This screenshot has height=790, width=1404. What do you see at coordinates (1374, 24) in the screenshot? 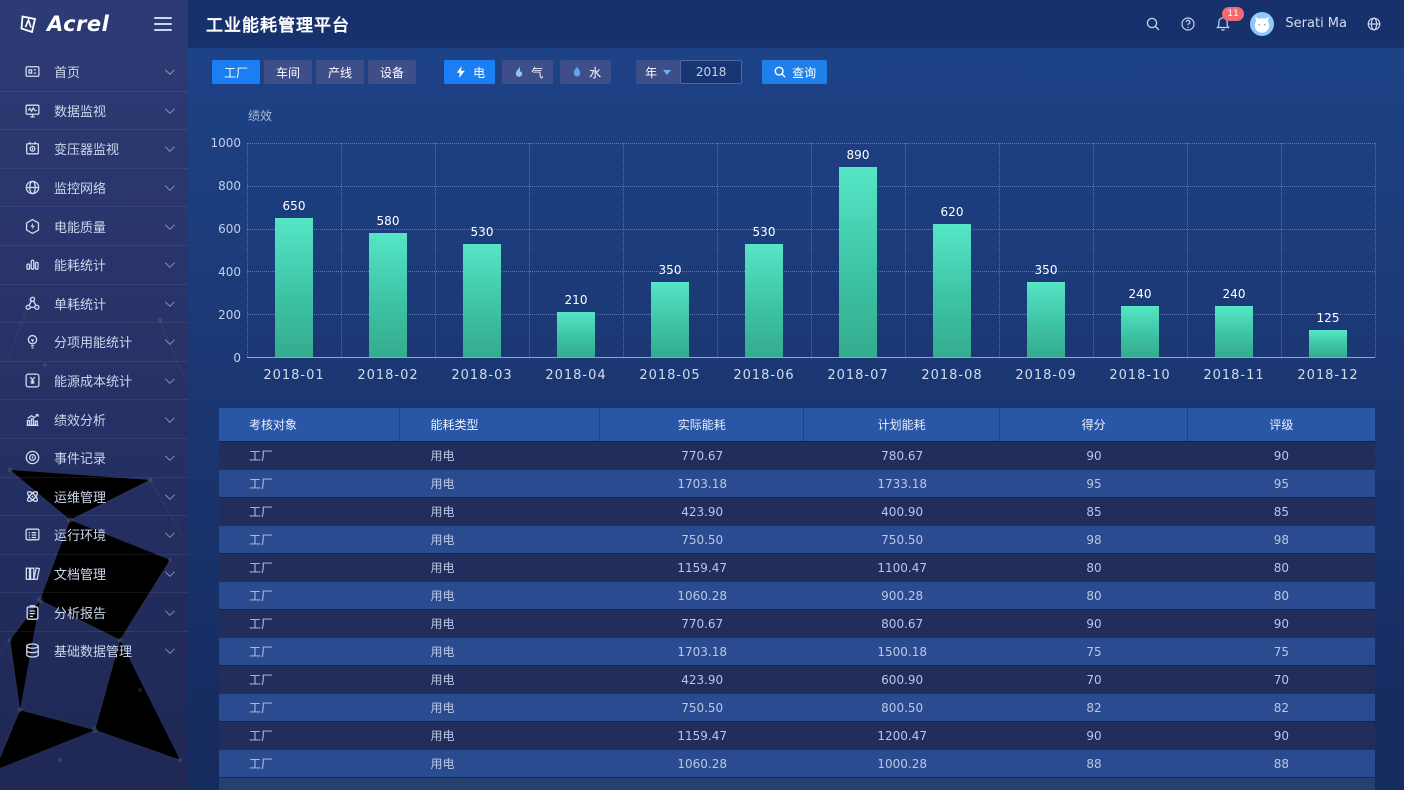
I see `globe-icon` at bounding box center [1374, 24].